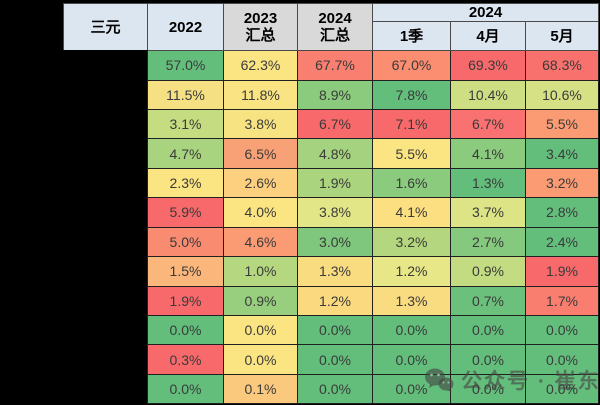  Describe the element at coordinates (485, 12) in the screenshot. I see `group-header-2024: 2024` at that location.